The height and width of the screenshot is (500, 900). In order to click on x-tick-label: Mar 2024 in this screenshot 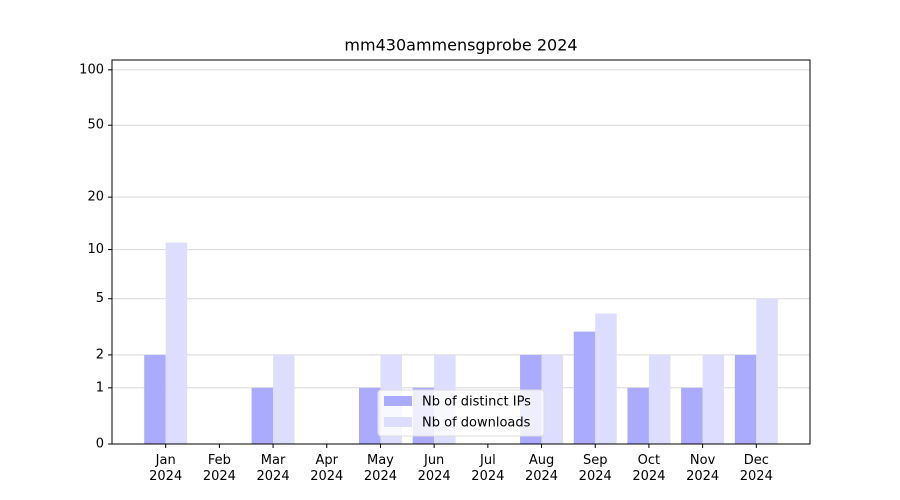, I will do `click(273, 468)`.